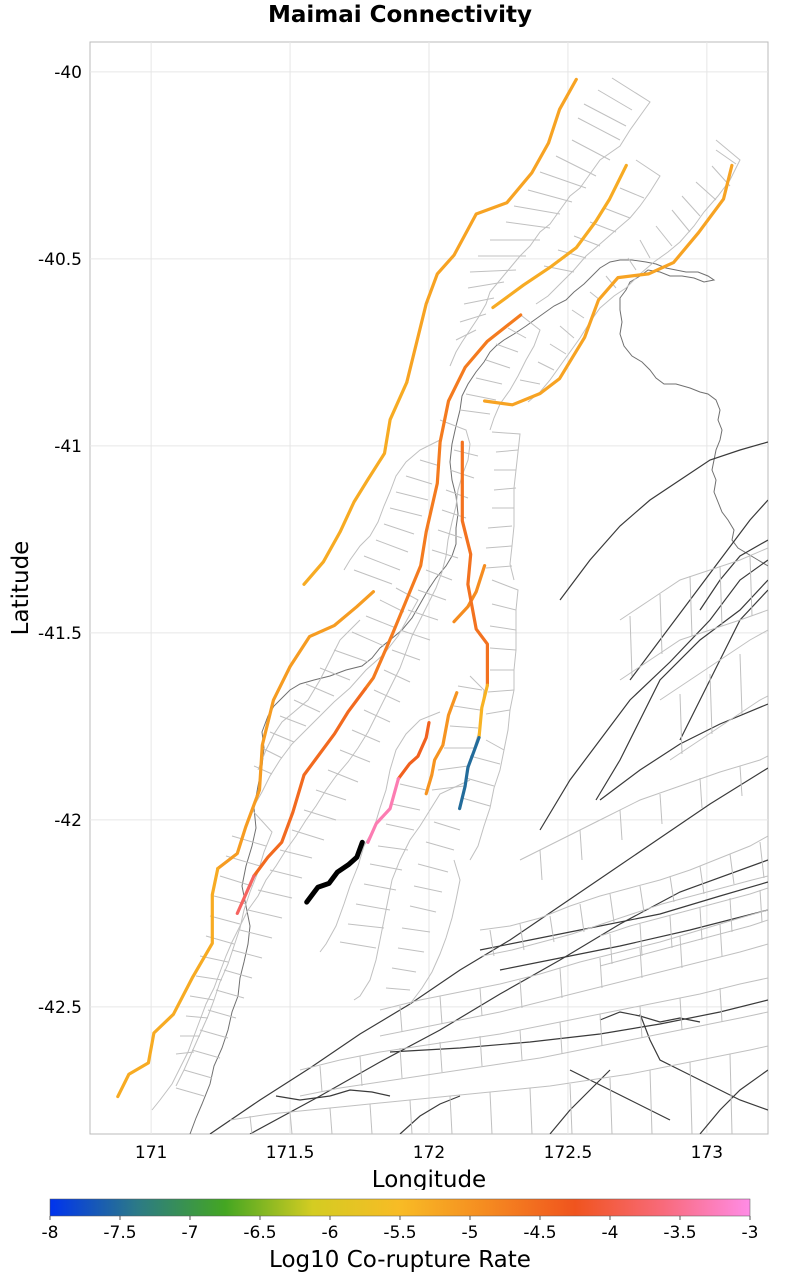  I want to click on y-tick-label: -40, so click(68, 73).